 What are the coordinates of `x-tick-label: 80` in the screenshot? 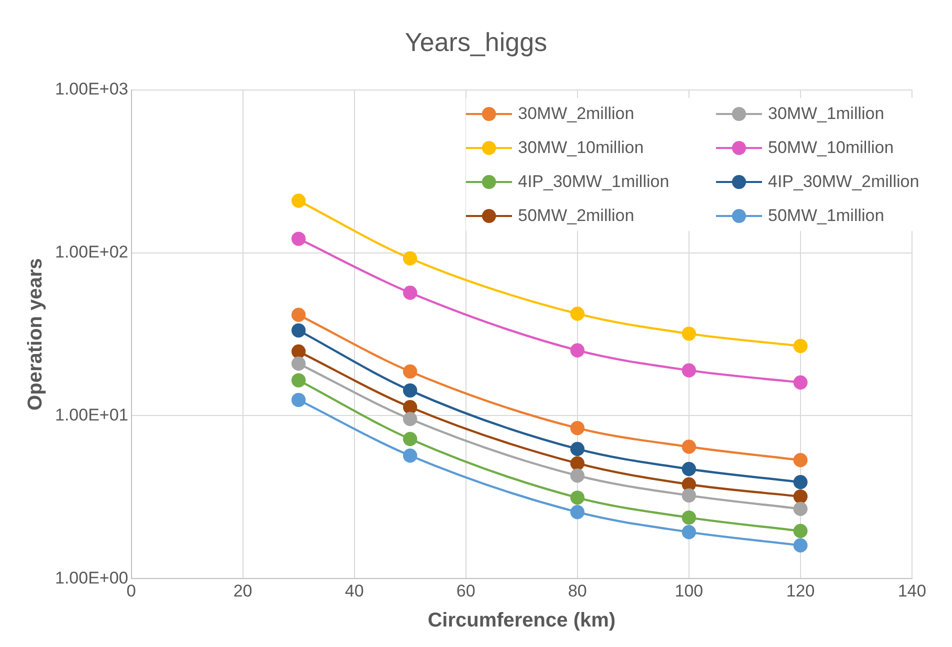 It's located at (577, 590).